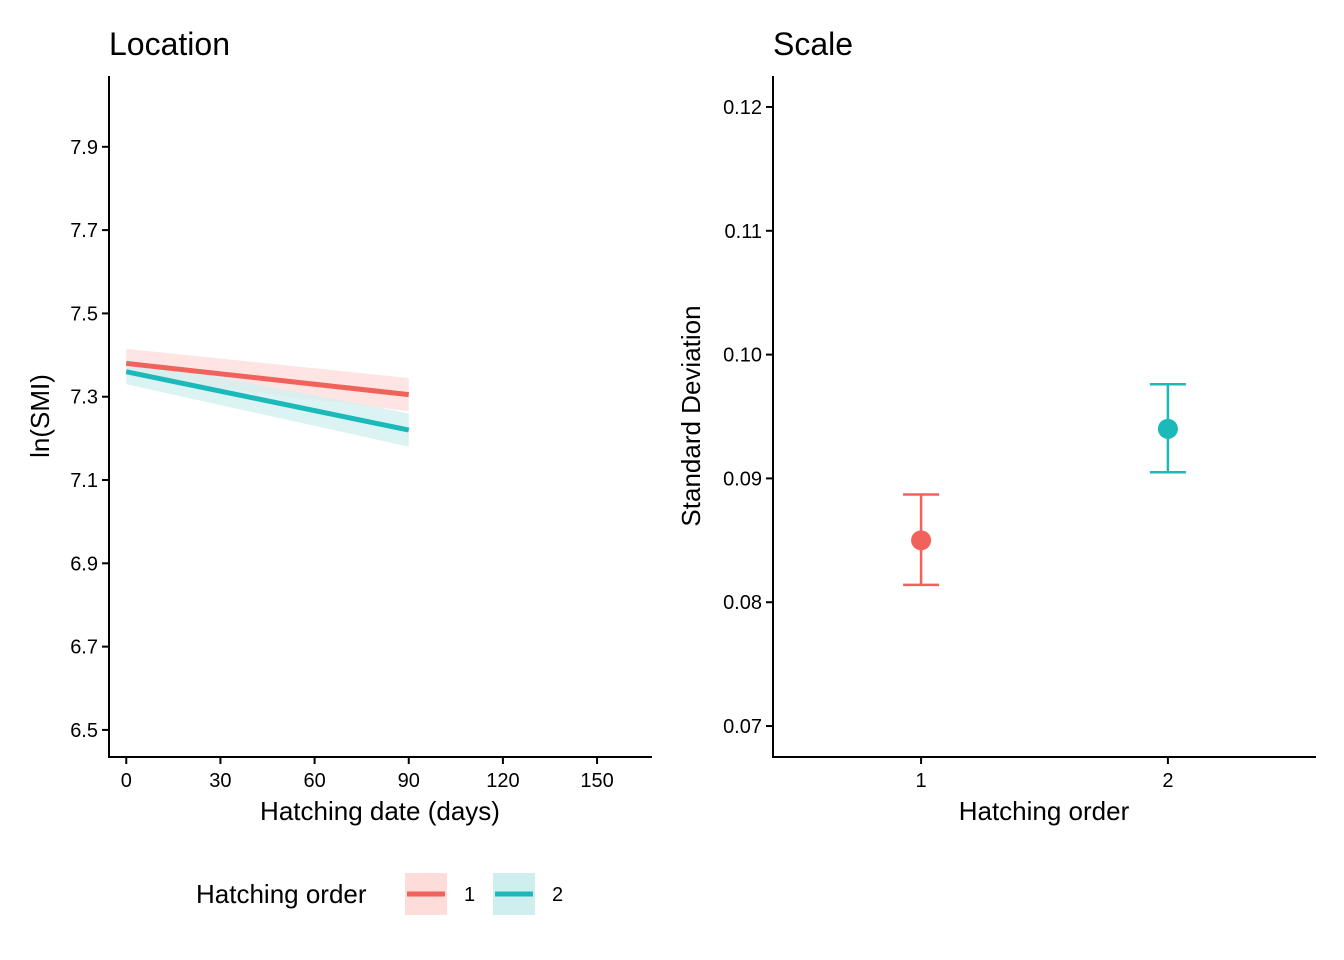 The image size is (1344, 960). Describe the element at coordinates (367, 774) in the screenshot. I see `location-x-ticks: 0 30 60 90 120 150` at that location.